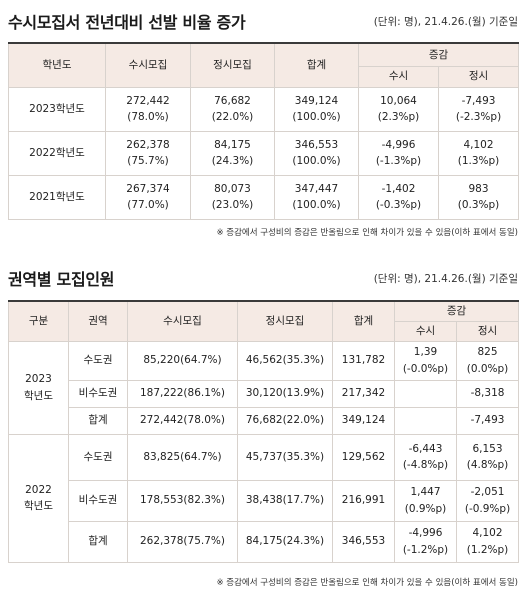 Image resolution: width=526 pixels, height=600 pixels. Describe the element at coordinates (98, 457) in the screenshot. I see `region-cell: 수도권` at that location.